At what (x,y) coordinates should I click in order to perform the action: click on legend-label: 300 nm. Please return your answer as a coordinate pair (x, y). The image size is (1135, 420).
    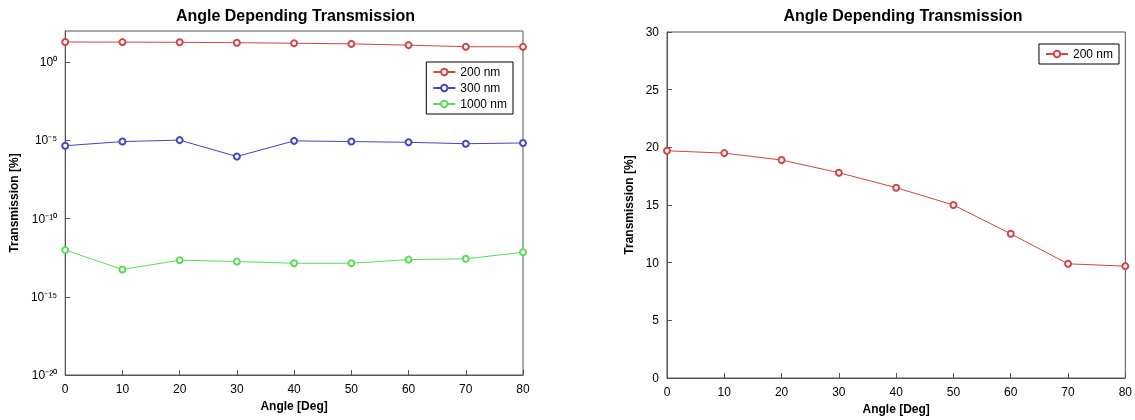
    Looking at the image, I should click on (480, 88).